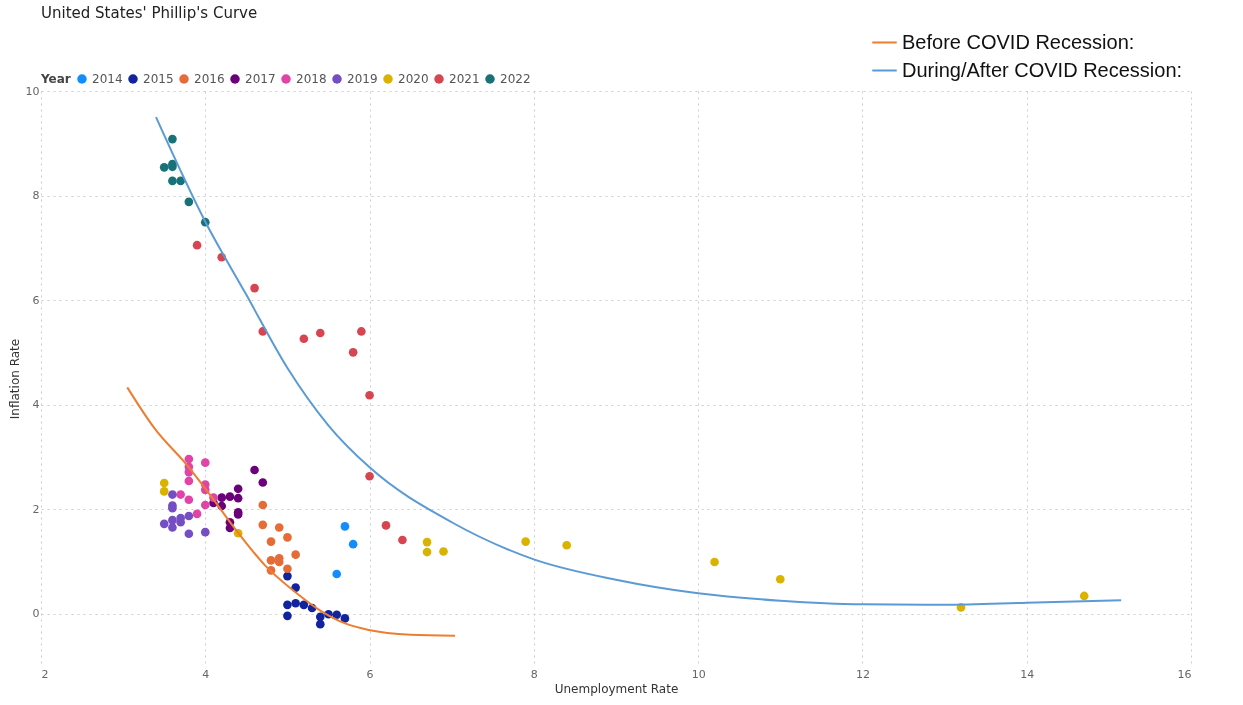 The image size is (1243, 705). What do you see at coordinates (362, 79) in the screenshot?
I see `legend-label: 2019` at bounding box center [362, 79].